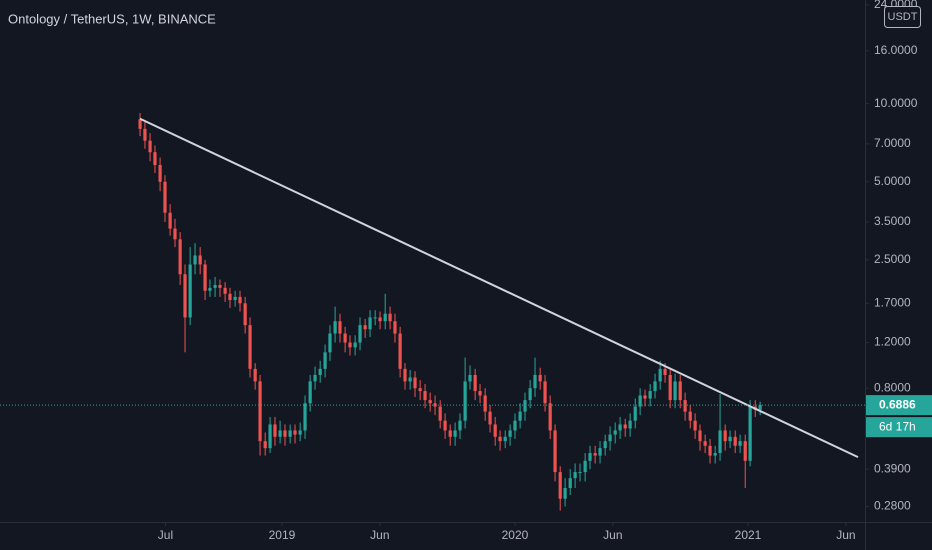 The width and height of the screenshot is (932, 550). I want to click on y-tick-label: 10.0000, so click(896, 103).